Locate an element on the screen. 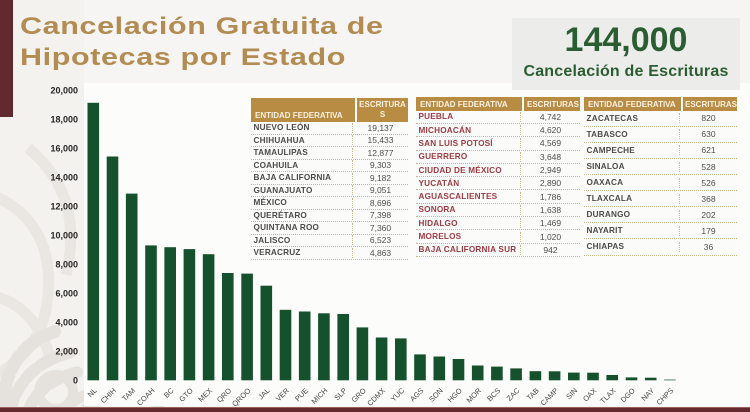 The height and width of the screenshot is (412, 750). svg-text: 4,000 is located at coordinates (66, 323).